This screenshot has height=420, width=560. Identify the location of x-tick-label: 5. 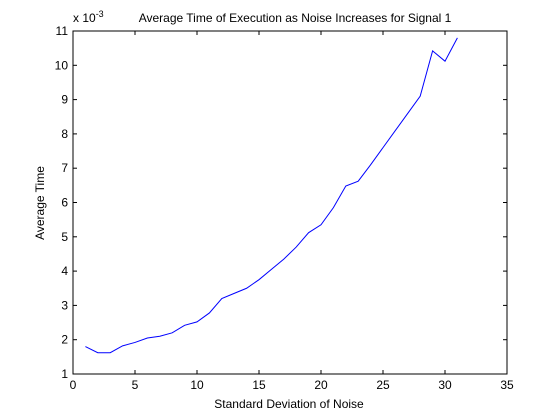
(135, 385).